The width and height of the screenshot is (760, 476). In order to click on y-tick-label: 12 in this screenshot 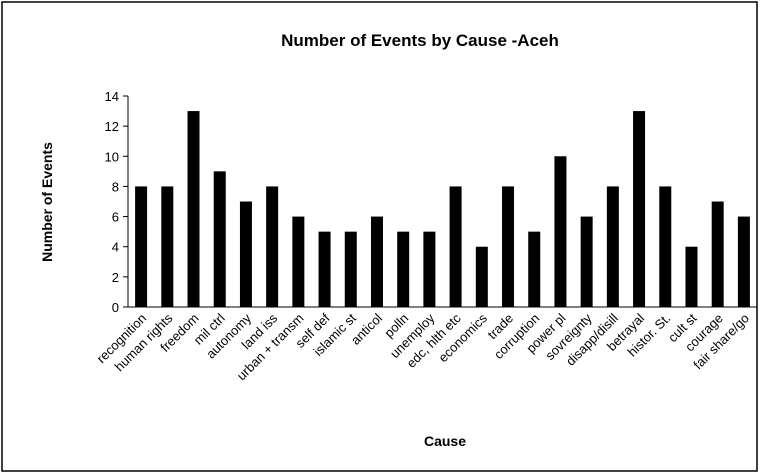, I will do `click(112, 126)`.